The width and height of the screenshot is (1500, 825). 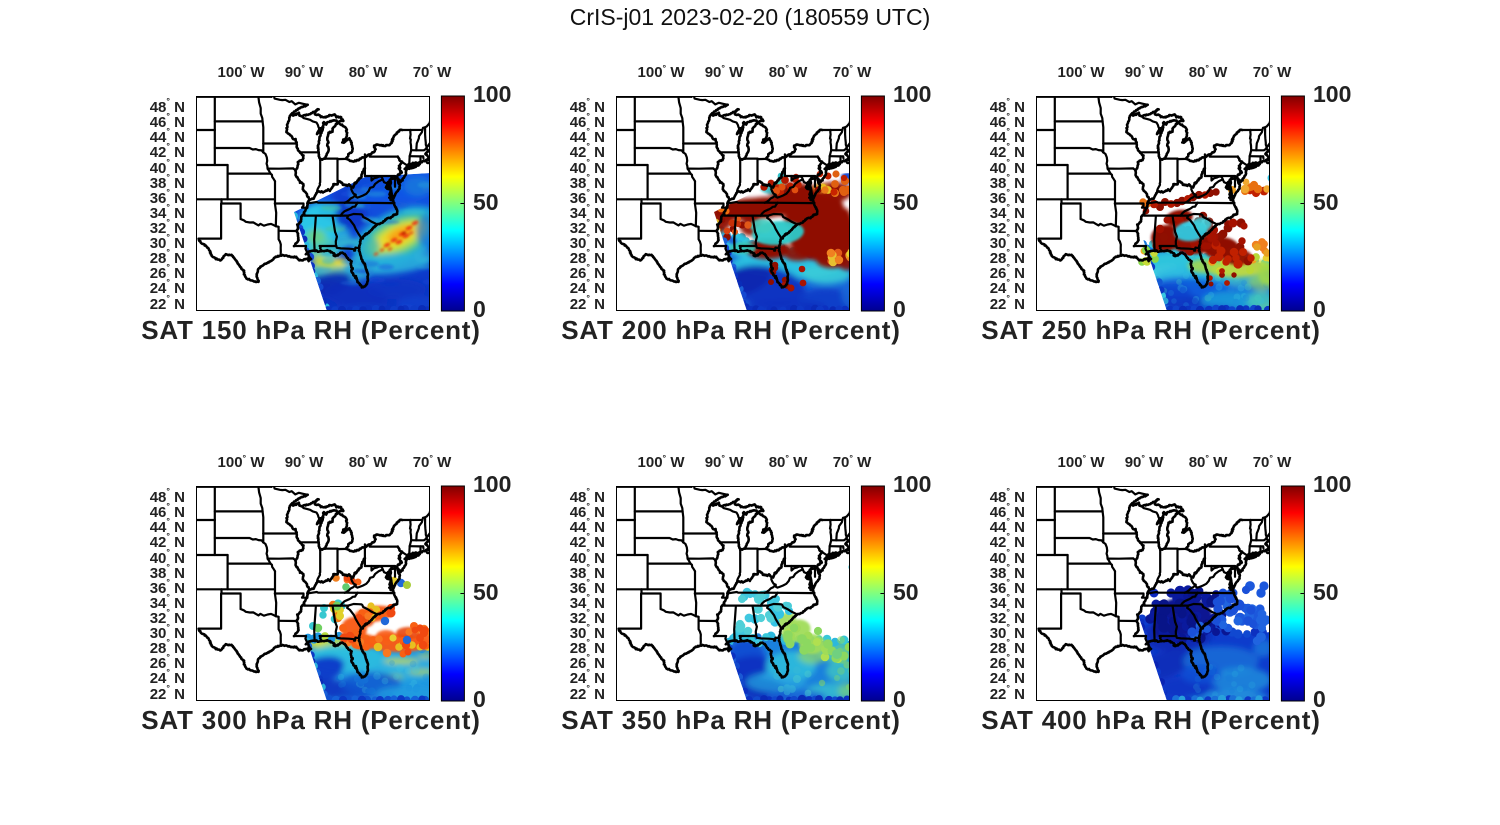 I want to click on svg-text: SAT 250 hPa RH (Percent), so click(x=1150, y=330).